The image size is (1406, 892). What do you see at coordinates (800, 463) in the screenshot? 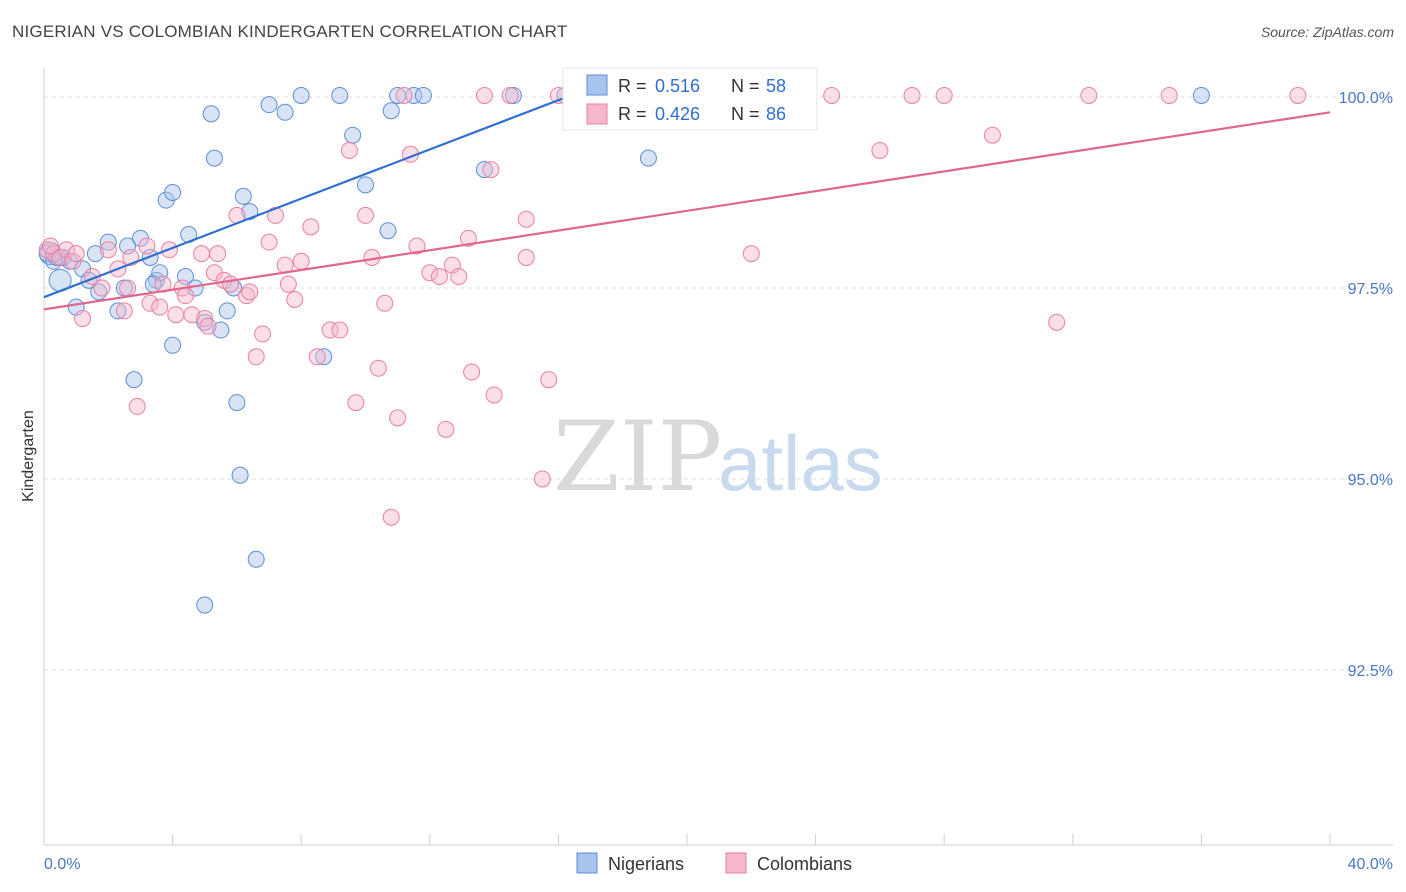
I see `watermark-atlas: atlas` at bounding box center [800, 463].